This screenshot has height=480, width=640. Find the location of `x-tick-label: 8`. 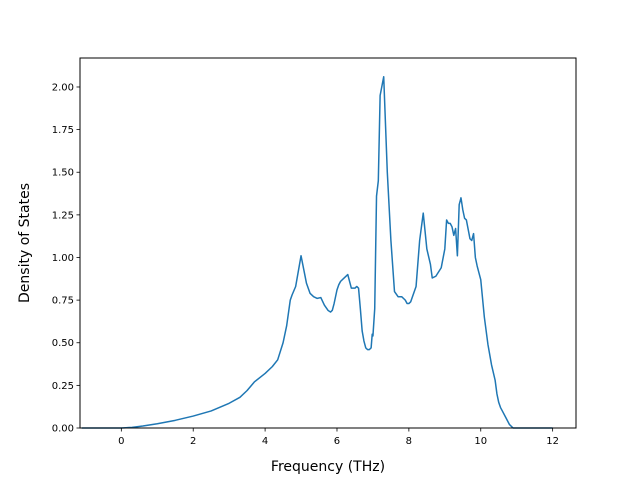

x-tick-label: 8 is located at coordinates (409, 441).